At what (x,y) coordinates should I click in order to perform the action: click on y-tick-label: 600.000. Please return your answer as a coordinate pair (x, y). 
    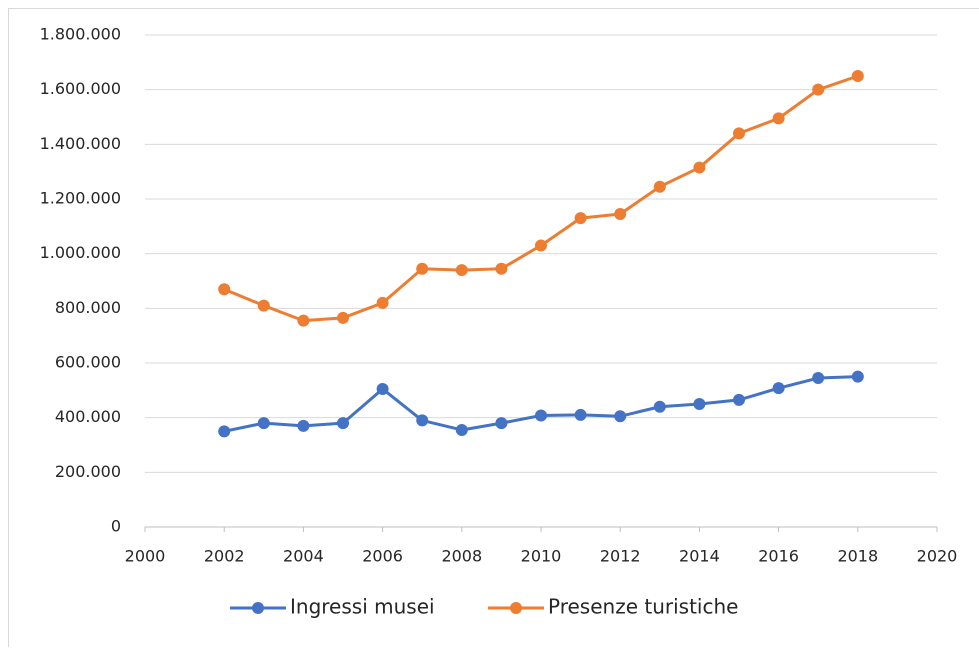
    Looking at the image, I should click on (88, 362).